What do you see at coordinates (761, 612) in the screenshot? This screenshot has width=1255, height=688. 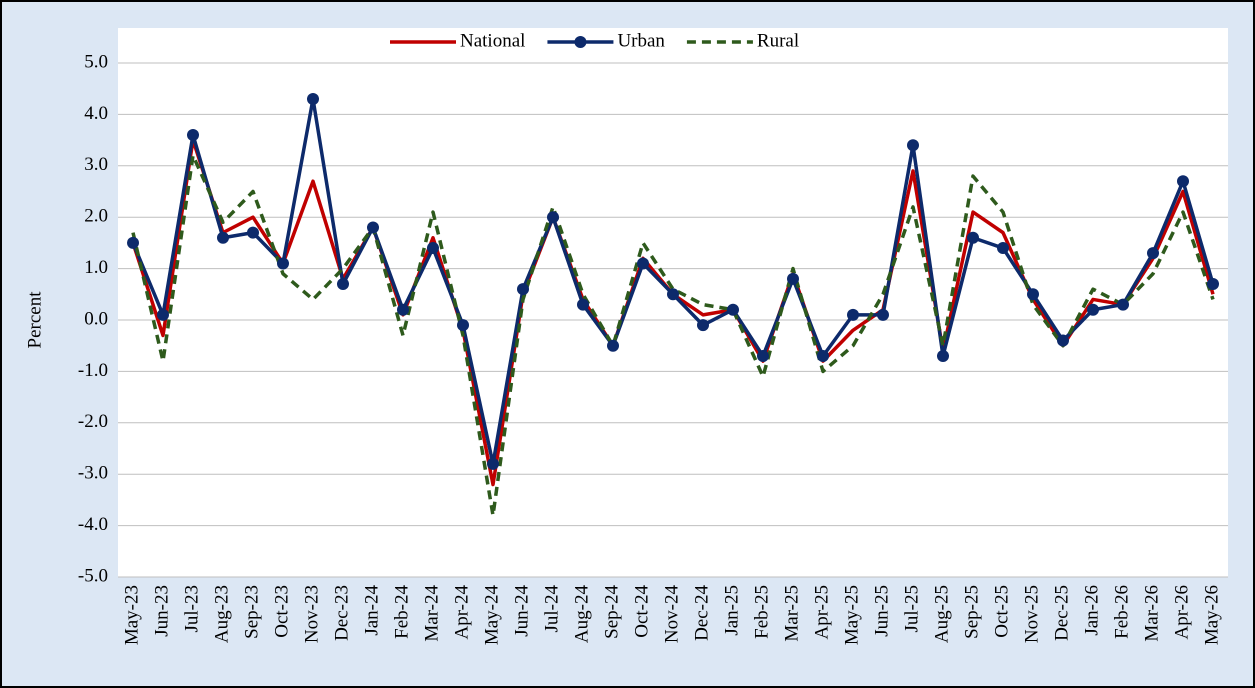 I see `x-tick-label: Feb-25` at bounding box center [761, 612].